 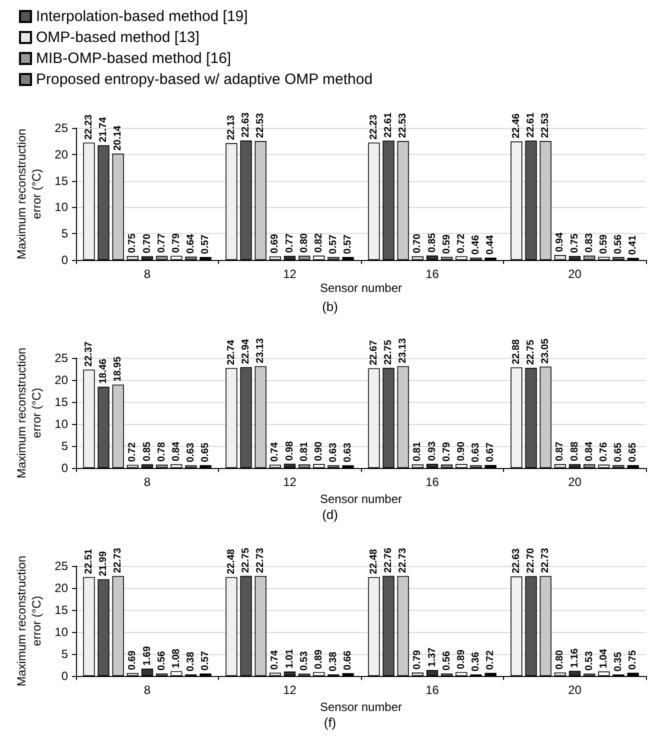 I want to click on data-label: 1.08, so click(x=176, y=658).